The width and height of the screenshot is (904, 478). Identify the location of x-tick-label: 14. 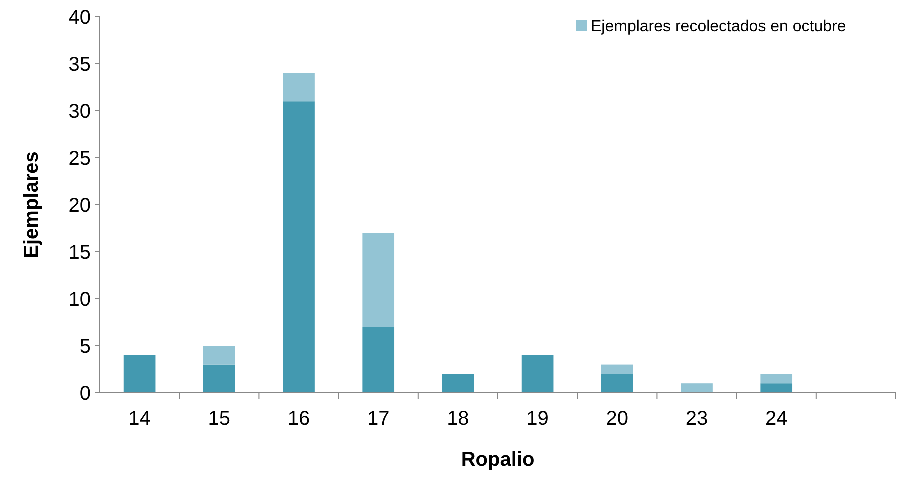
(139, 419).